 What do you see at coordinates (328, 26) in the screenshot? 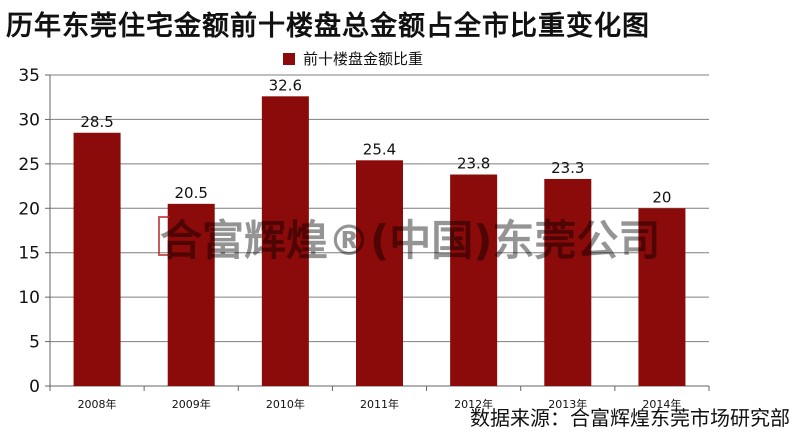
I see `chart-title: 历年东莞住宅金额前十楼盘总金额占全市比重变化图` at bounding box center [328, 26].